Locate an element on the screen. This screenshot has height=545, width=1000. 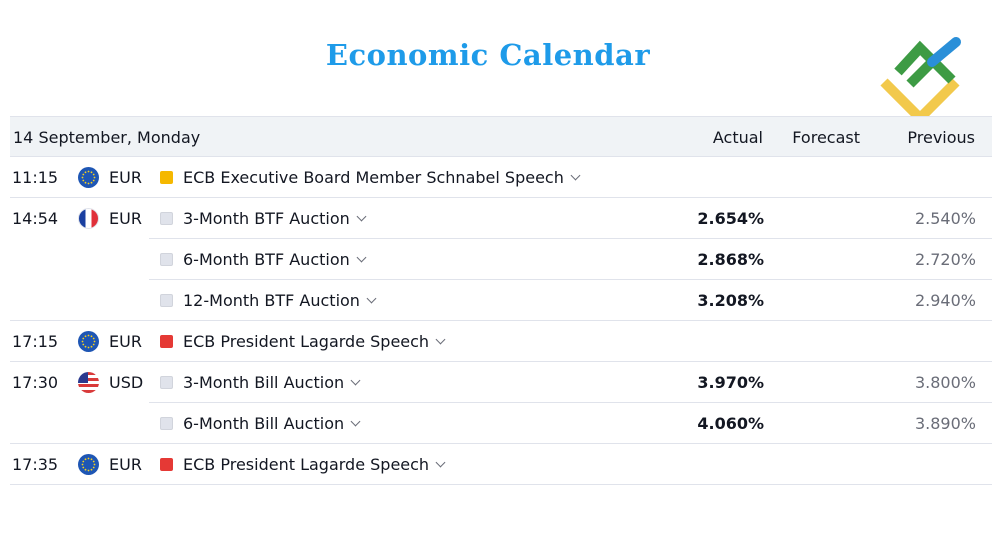
actual-value: 3.970% is located at coordinates (730, 382).